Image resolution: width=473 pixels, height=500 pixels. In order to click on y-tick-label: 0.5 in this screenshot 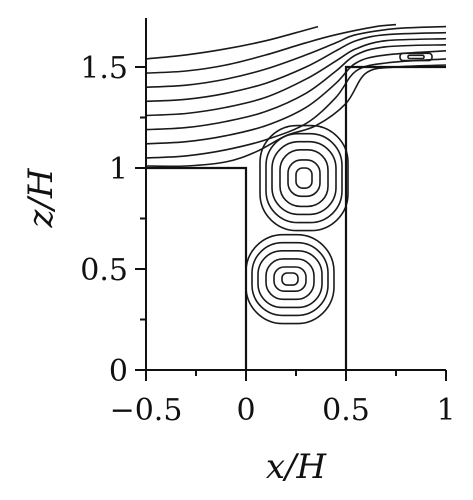, I will do `click(104, 270)`.